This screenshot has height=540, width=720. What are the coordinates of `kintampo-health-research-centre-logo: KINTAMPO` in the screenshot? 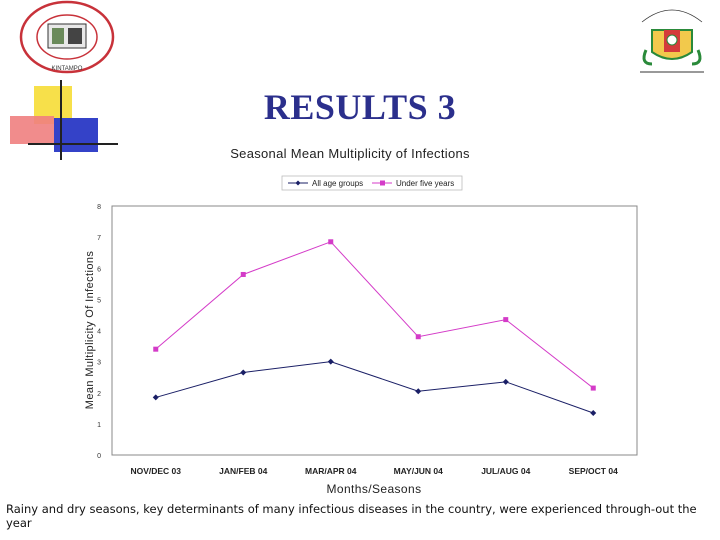 It's located at (67, 39).